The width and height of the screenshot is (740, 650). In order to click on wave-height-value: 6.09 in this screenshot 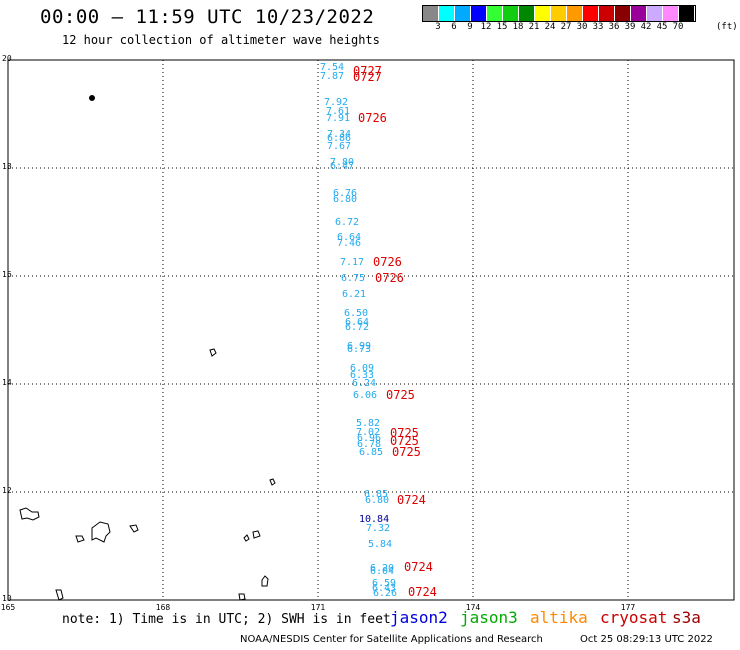, I will do `click(362, 368)`.